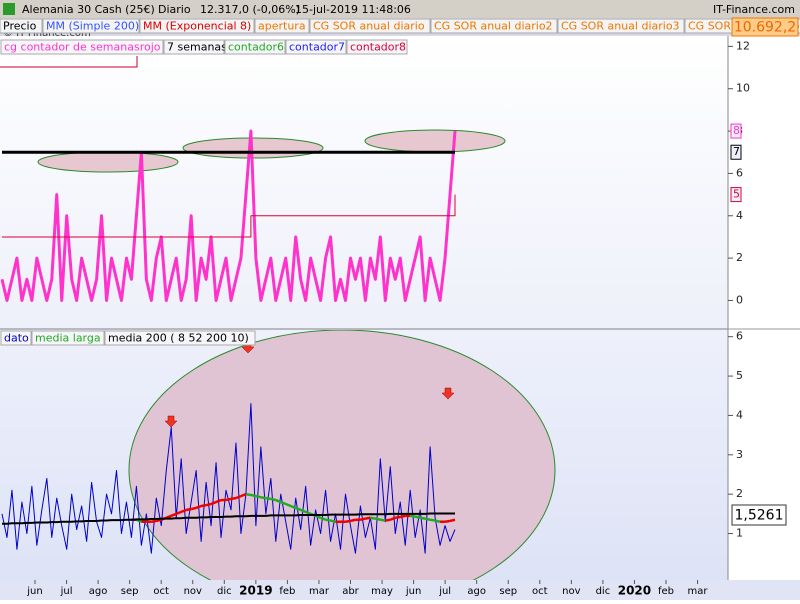  What do you see at coordinates (68, 338) in the screenshot?
I see `legend-label: media larga` at bounding box center [68, 338].